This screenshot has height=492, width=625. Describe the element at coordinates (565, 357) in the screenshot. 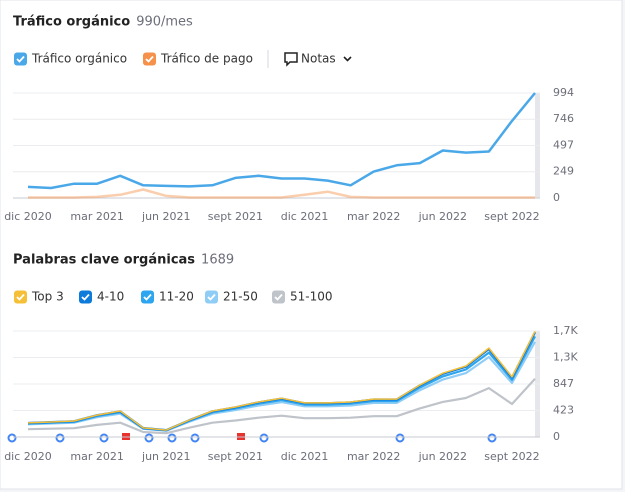

I see `y-tick-label: 1,3K` at that location.